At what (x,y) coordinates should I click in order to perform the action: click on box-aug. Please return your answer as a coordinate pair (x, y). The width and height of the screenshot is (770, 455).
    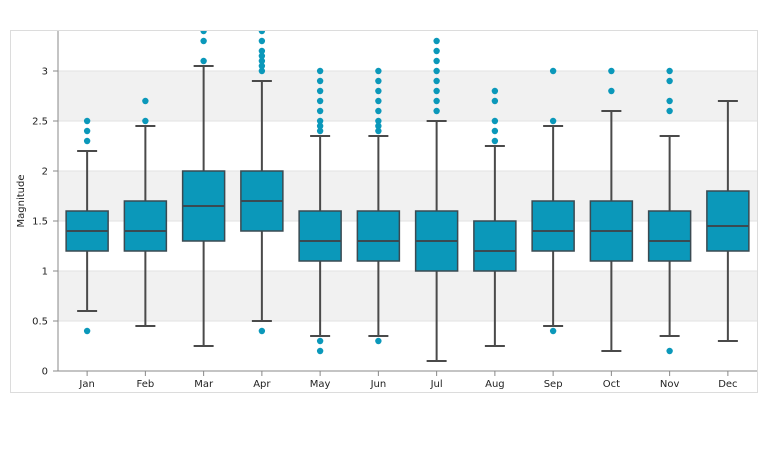
    Looking at the image, I should click on (495, 217).